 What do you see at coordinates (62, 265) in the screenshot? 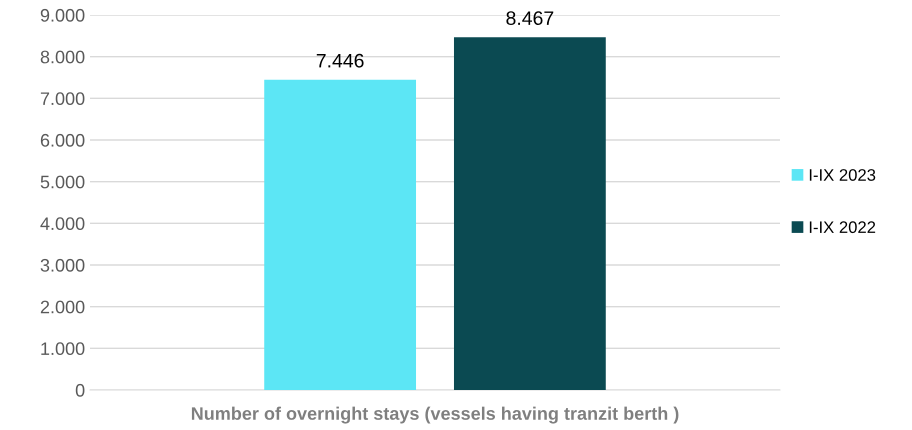
I see `y-tick-label: 3.000` at bounding box center [62, 265].